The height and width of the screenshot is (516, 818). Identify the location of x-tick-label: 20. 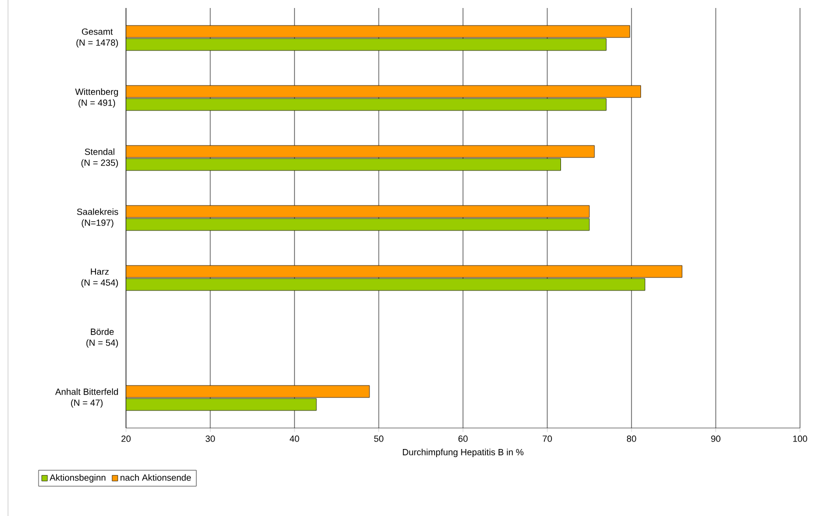
(126, 439).